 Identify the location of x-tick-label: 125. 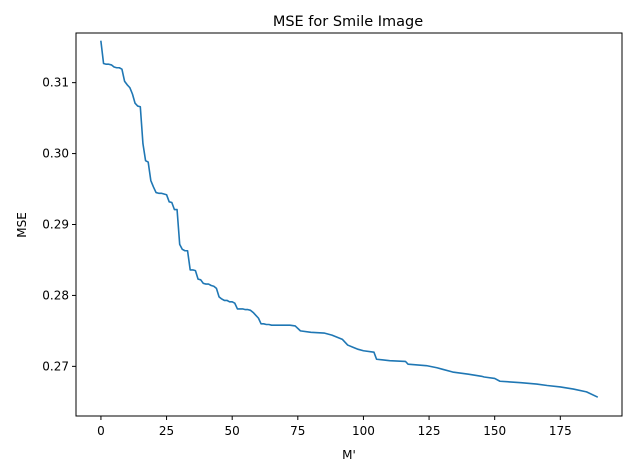
(429, 431).